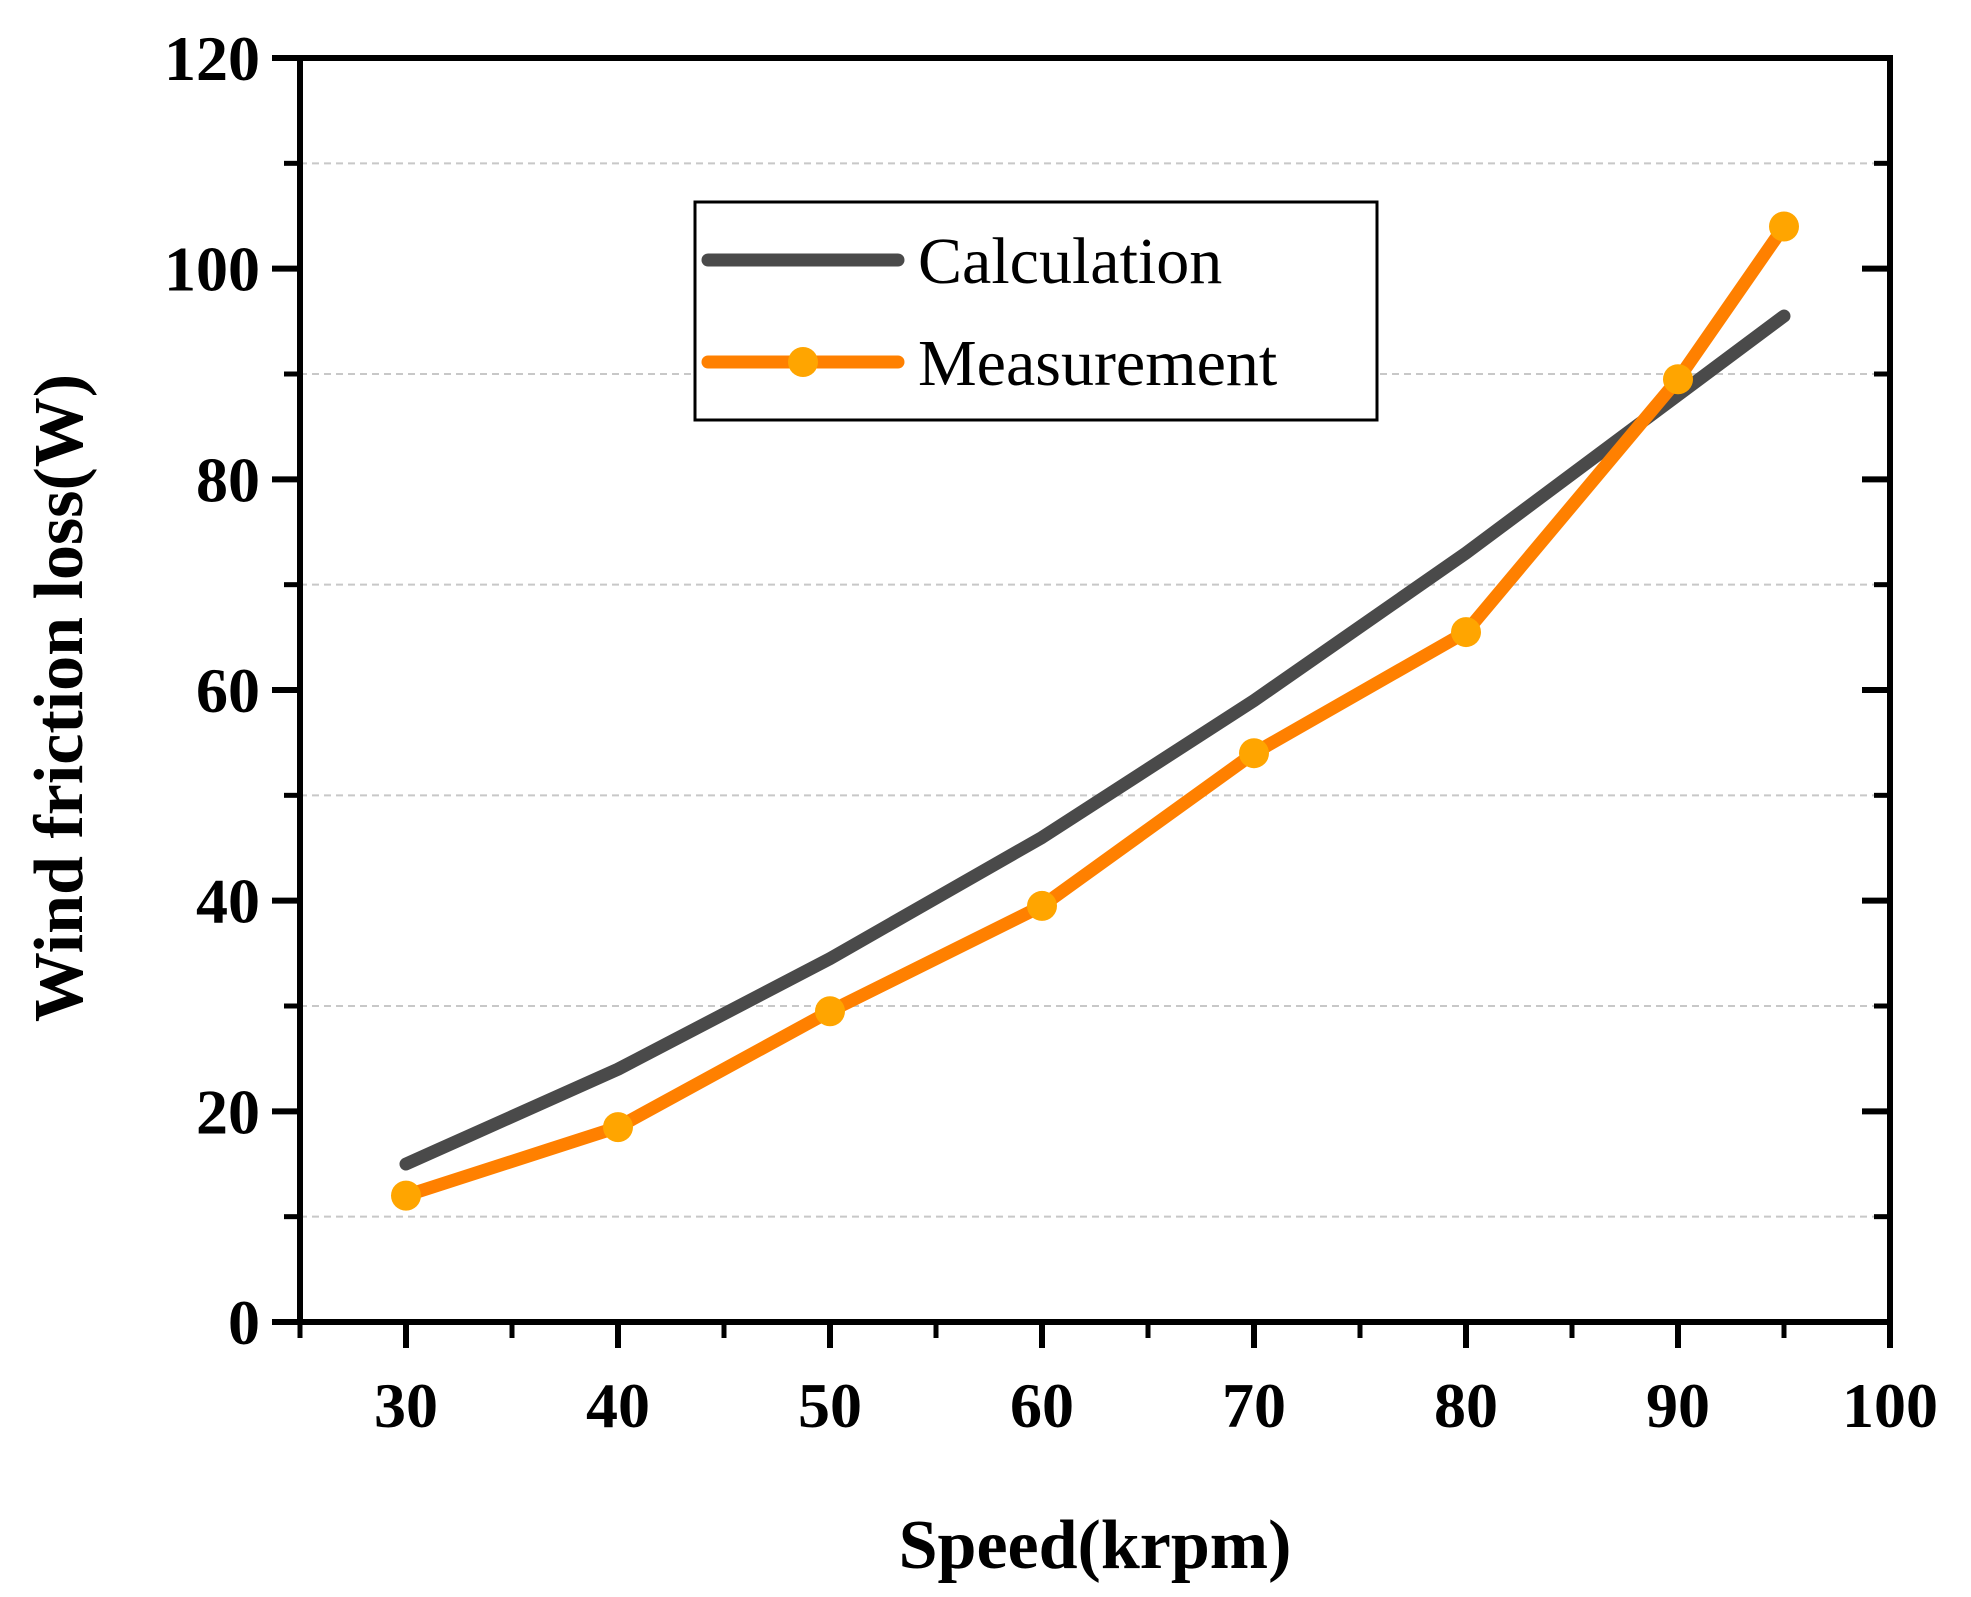 This screenshot has height=1597, width=1971. What do you see at coordinates (212, 269) in the screenshot?
I see `y-tick-label: 100` at bounding box center [212, 269].